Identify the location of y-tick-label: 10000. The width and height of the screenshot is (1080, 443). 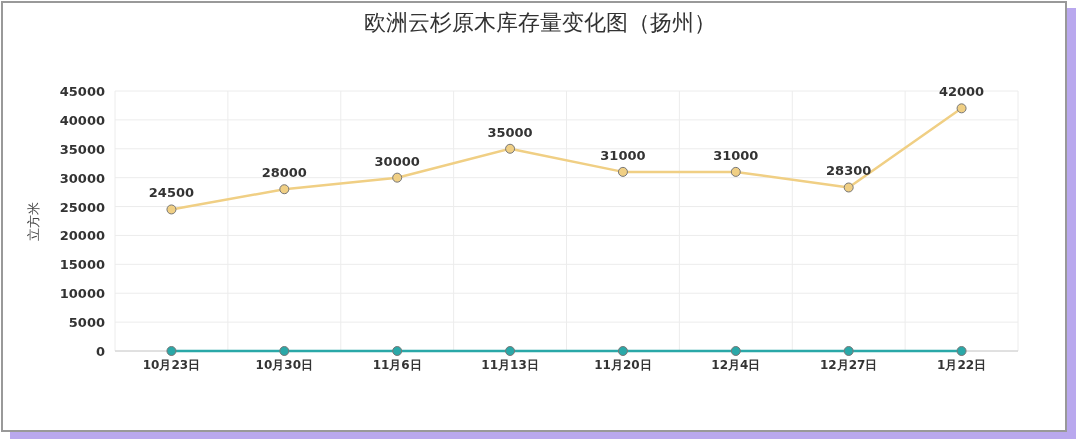
(82, 294).